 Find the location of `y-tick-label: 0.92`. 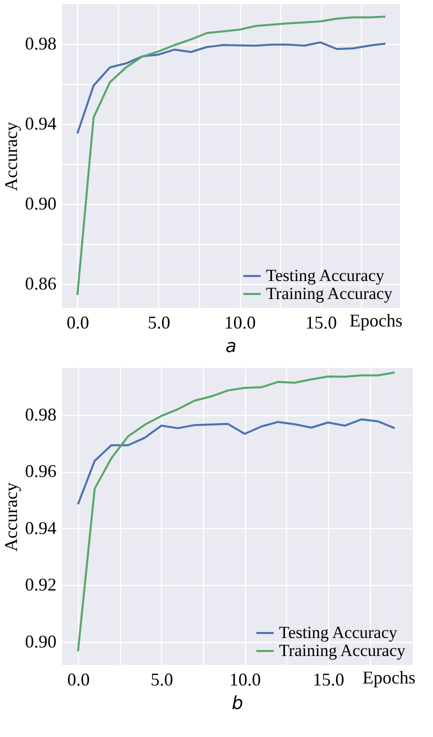

y-tick-label: 0.92 is located at coordinates (40, 584).